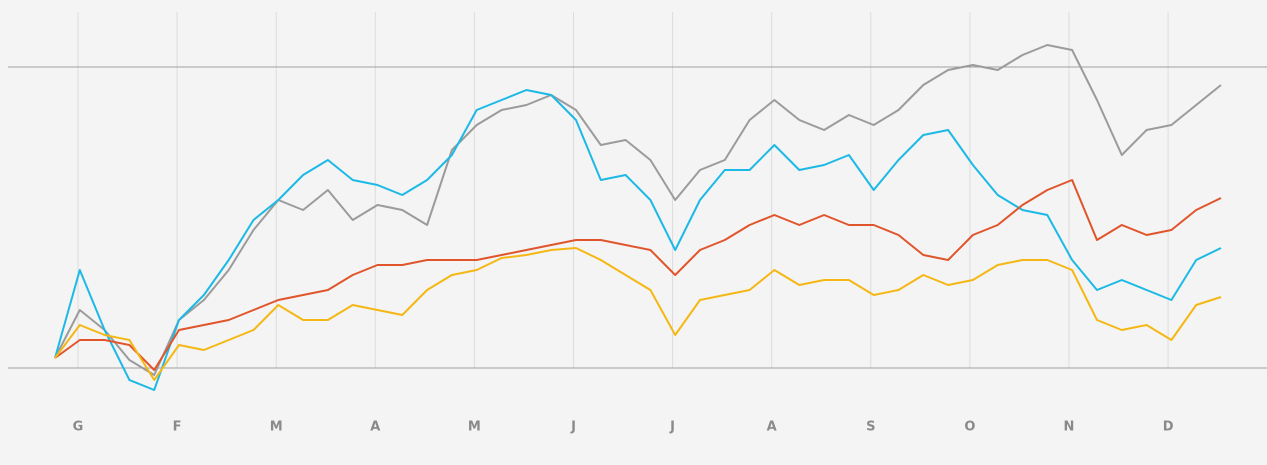  What do you see at coordinates (870, 427) in the screenshot?
I see `x-tick-label: S` at bounding box center [870, 427].